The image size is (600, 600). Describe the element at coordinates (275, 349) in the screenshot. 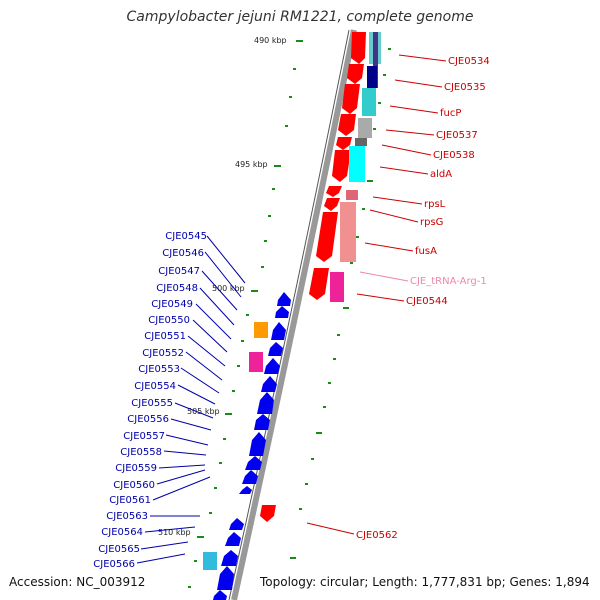

I see `gene-CJE0548` at that location.